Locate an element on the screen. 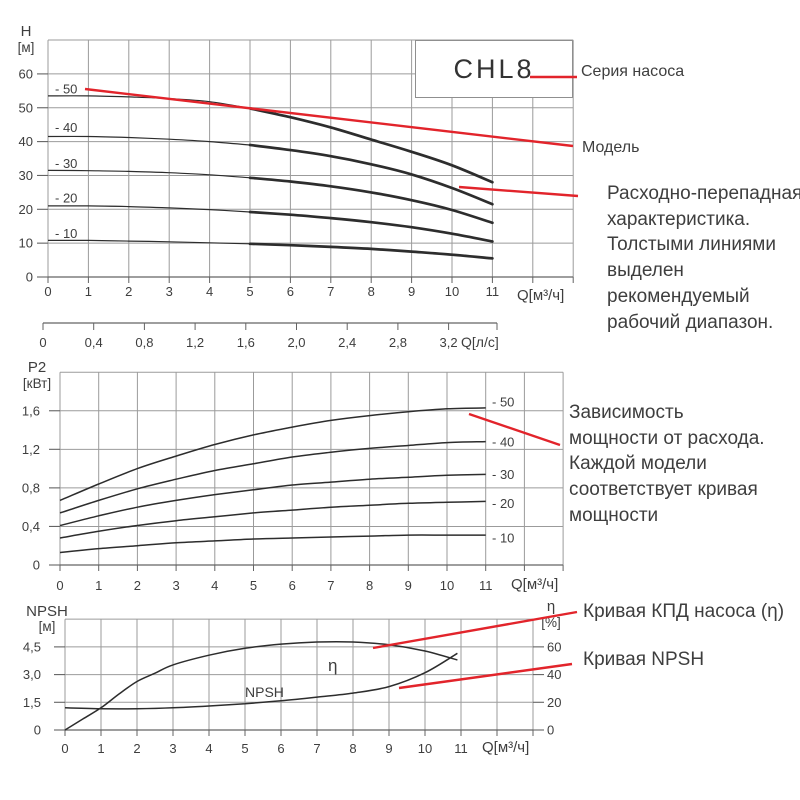 The width and height of the screenshot is (800, 800). npsh-eta-curves-xtick: 7 is located at coordinates (316, 748).